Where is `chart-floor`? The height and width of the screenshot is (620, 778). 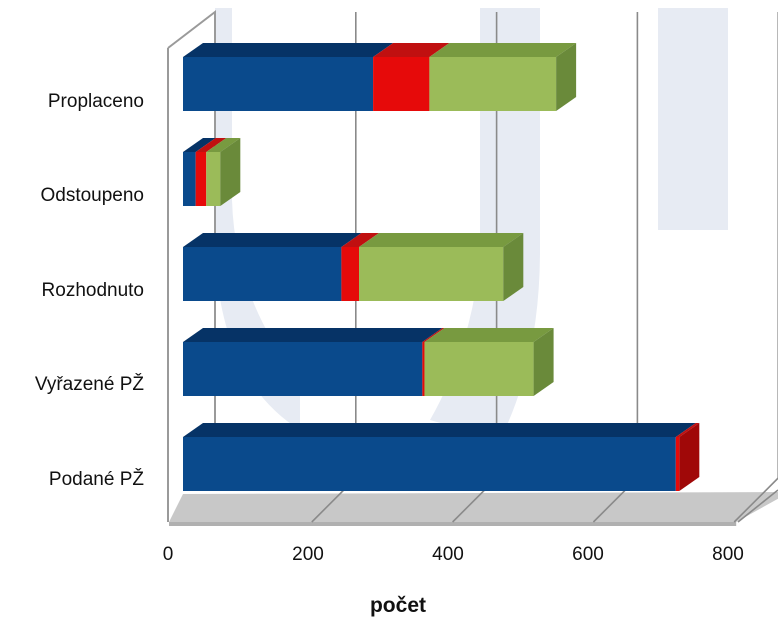 chart-floor is located at coordinates (473, 509).